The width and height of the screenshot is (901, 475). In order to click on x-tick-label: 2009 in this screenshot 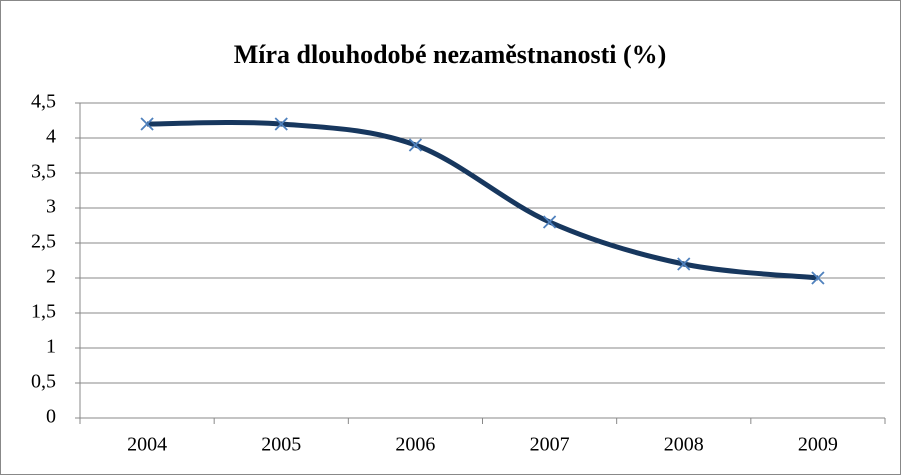, I will do `click(818, 445)`.